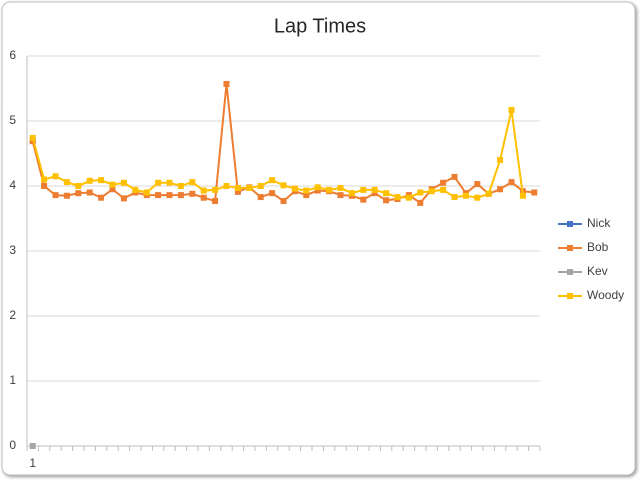 This screenshot has width=640, height=485. Describe the element at coordinates (12, 250) in the screenshot. I see `y-tick-label: 3` at that location.